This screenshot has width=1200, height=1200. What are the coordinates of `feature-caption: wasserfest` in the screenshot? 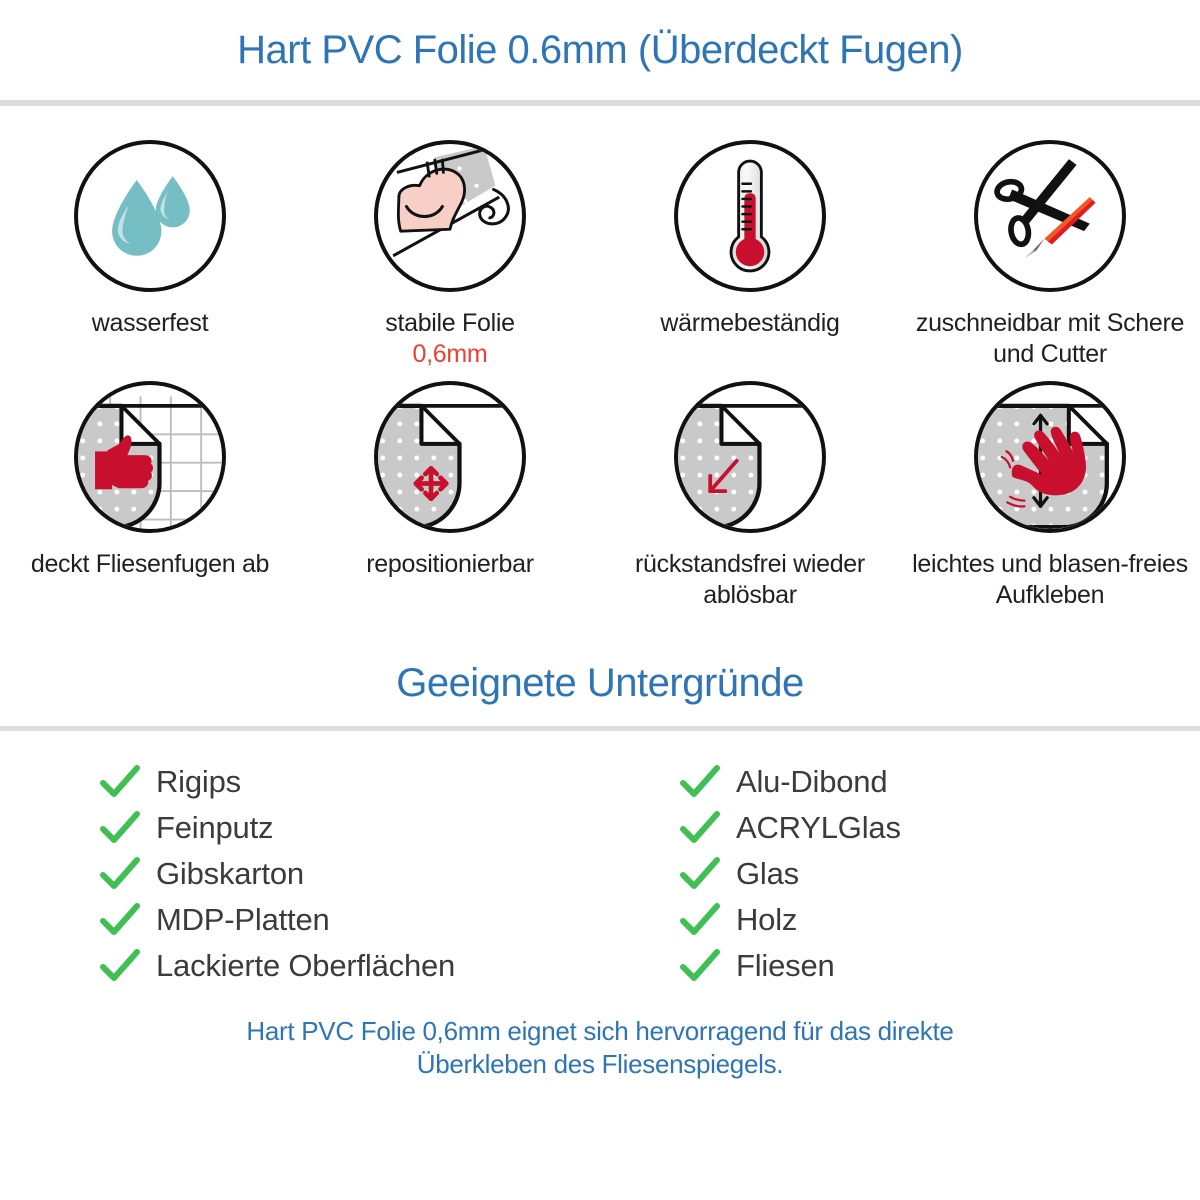 It's located at (150, 323).